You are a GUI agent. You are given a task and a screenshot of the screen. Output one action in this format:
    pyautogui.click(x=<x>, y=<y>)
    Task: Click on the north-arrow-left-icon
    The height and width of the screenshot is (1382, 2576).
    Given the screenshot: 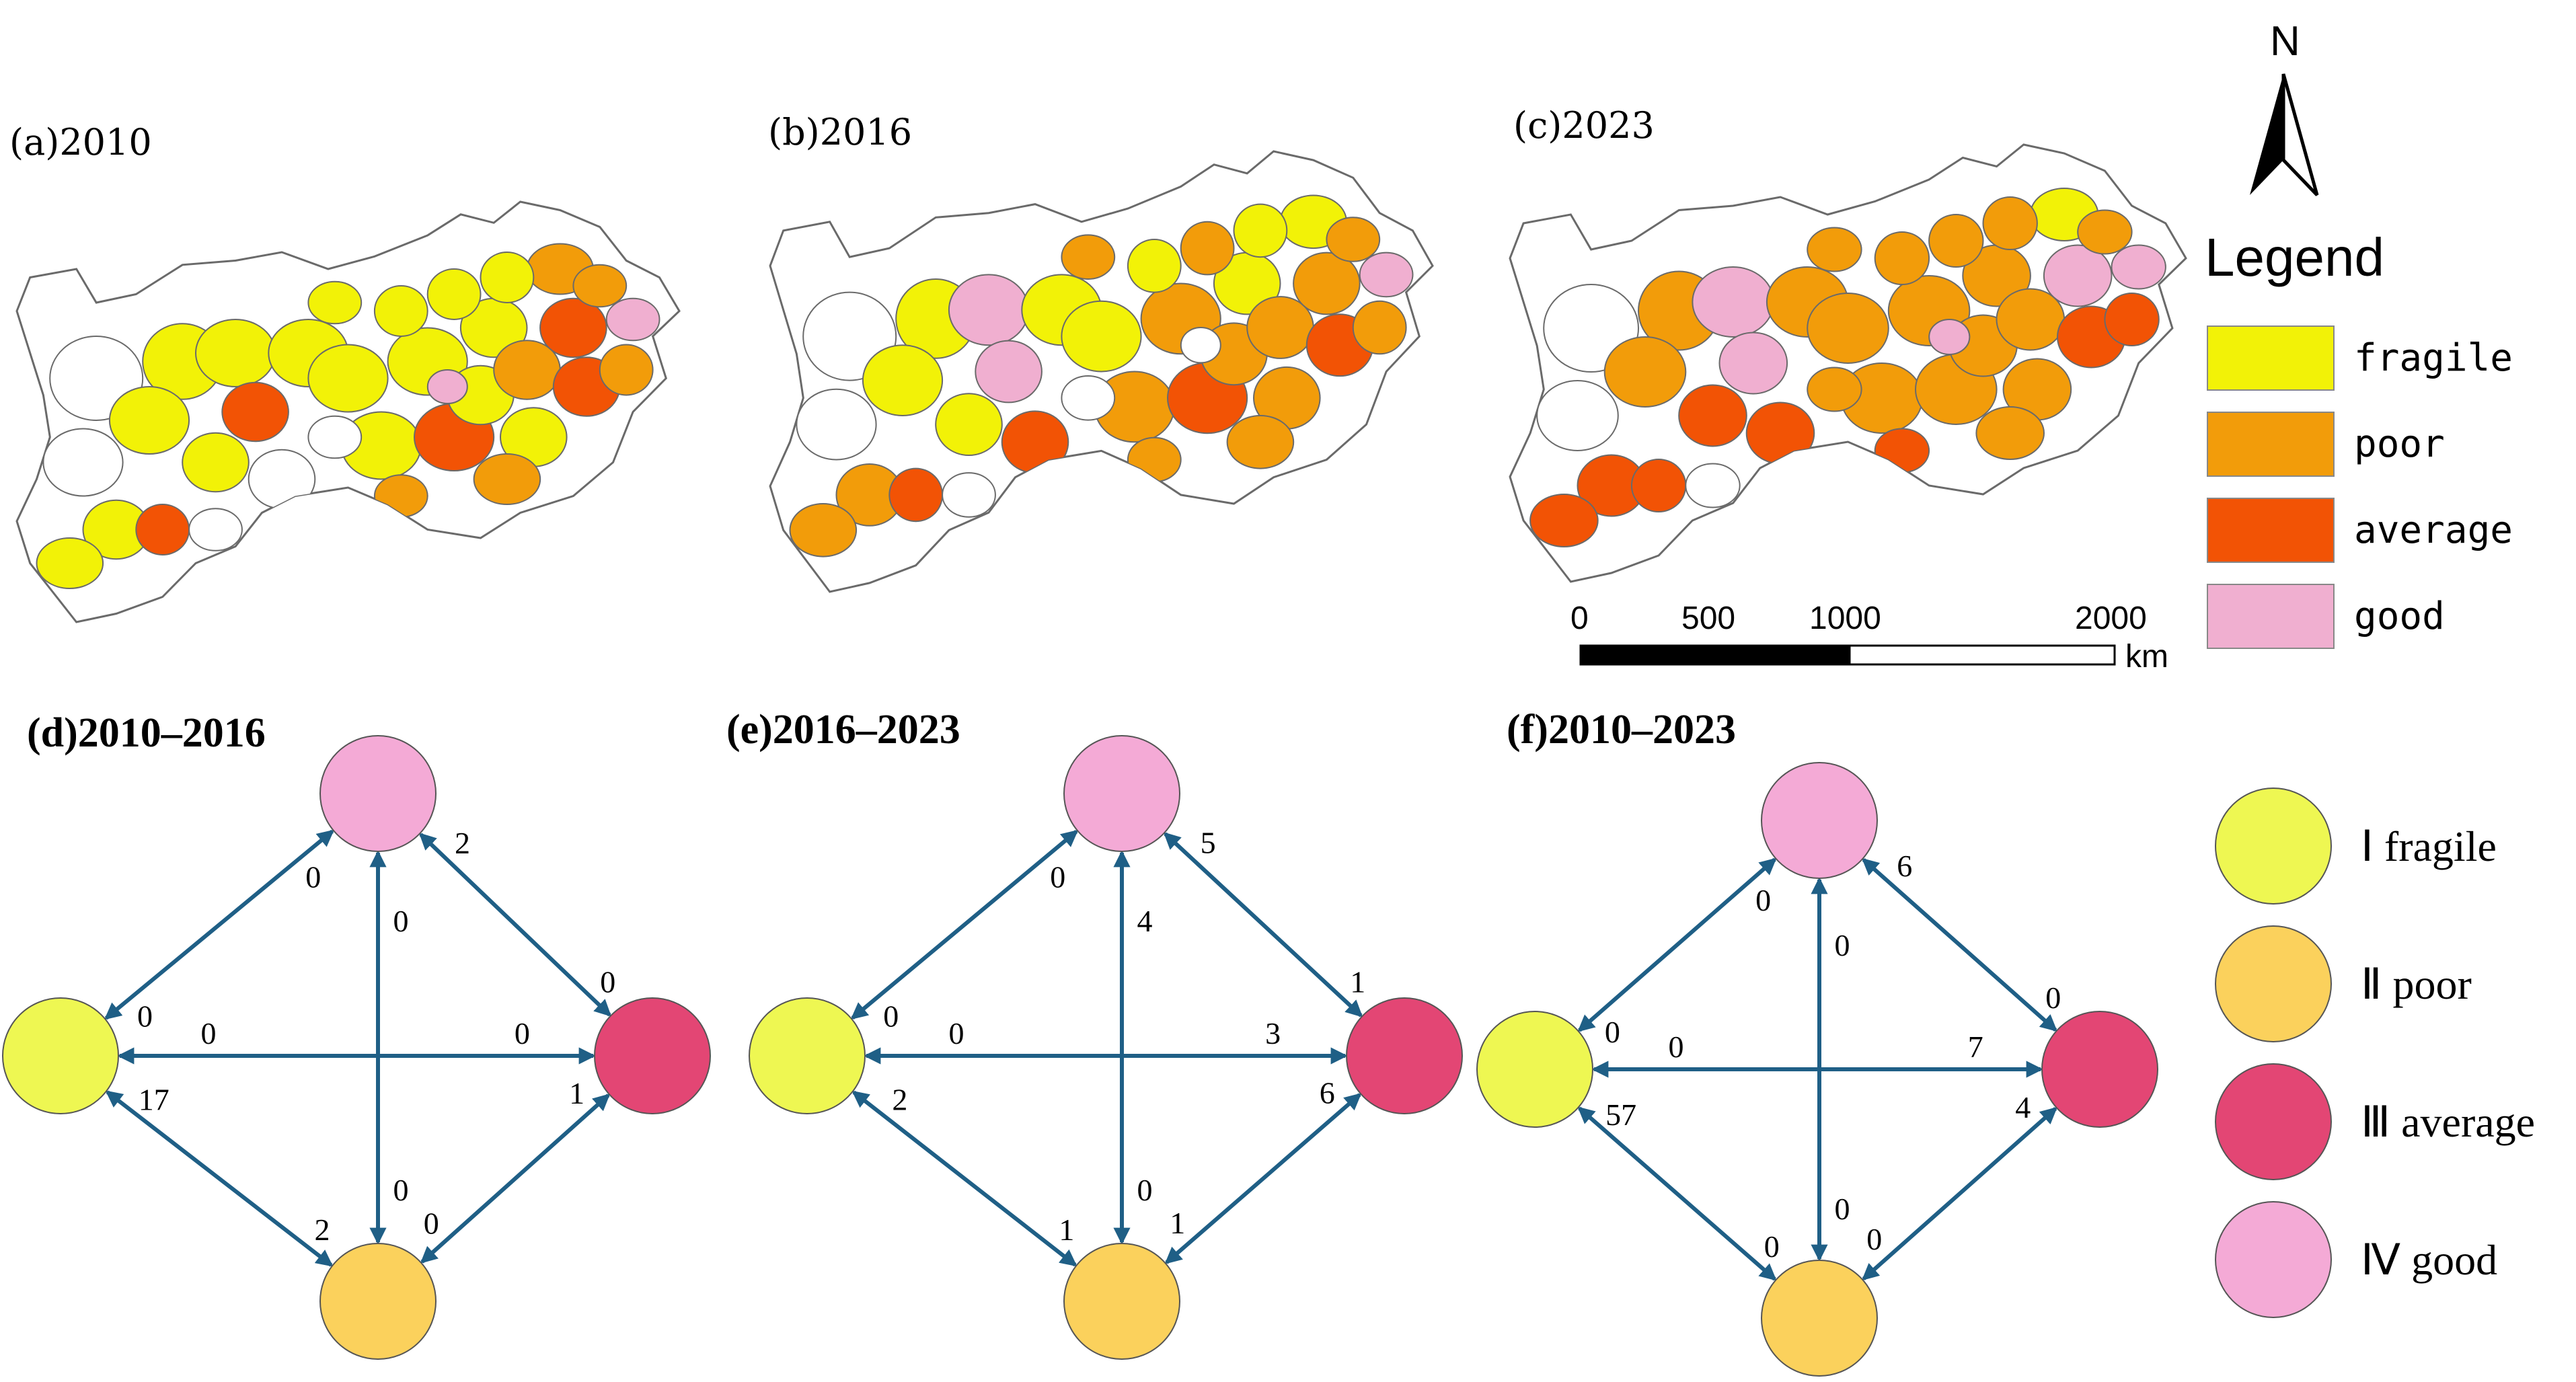 What is the action you would take?
    pyautogui.click(x=2266, y=134)
    